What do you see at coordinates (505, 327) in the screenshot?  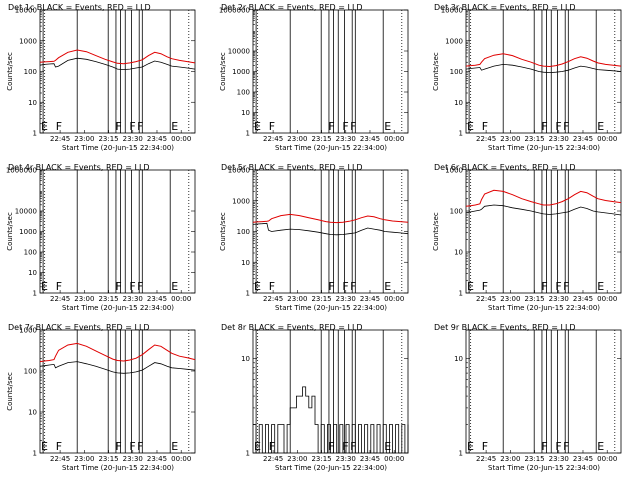 I see `panel-title: Det 9r BLACK = Events, RED = LLD` at bounding box center [505, 327].